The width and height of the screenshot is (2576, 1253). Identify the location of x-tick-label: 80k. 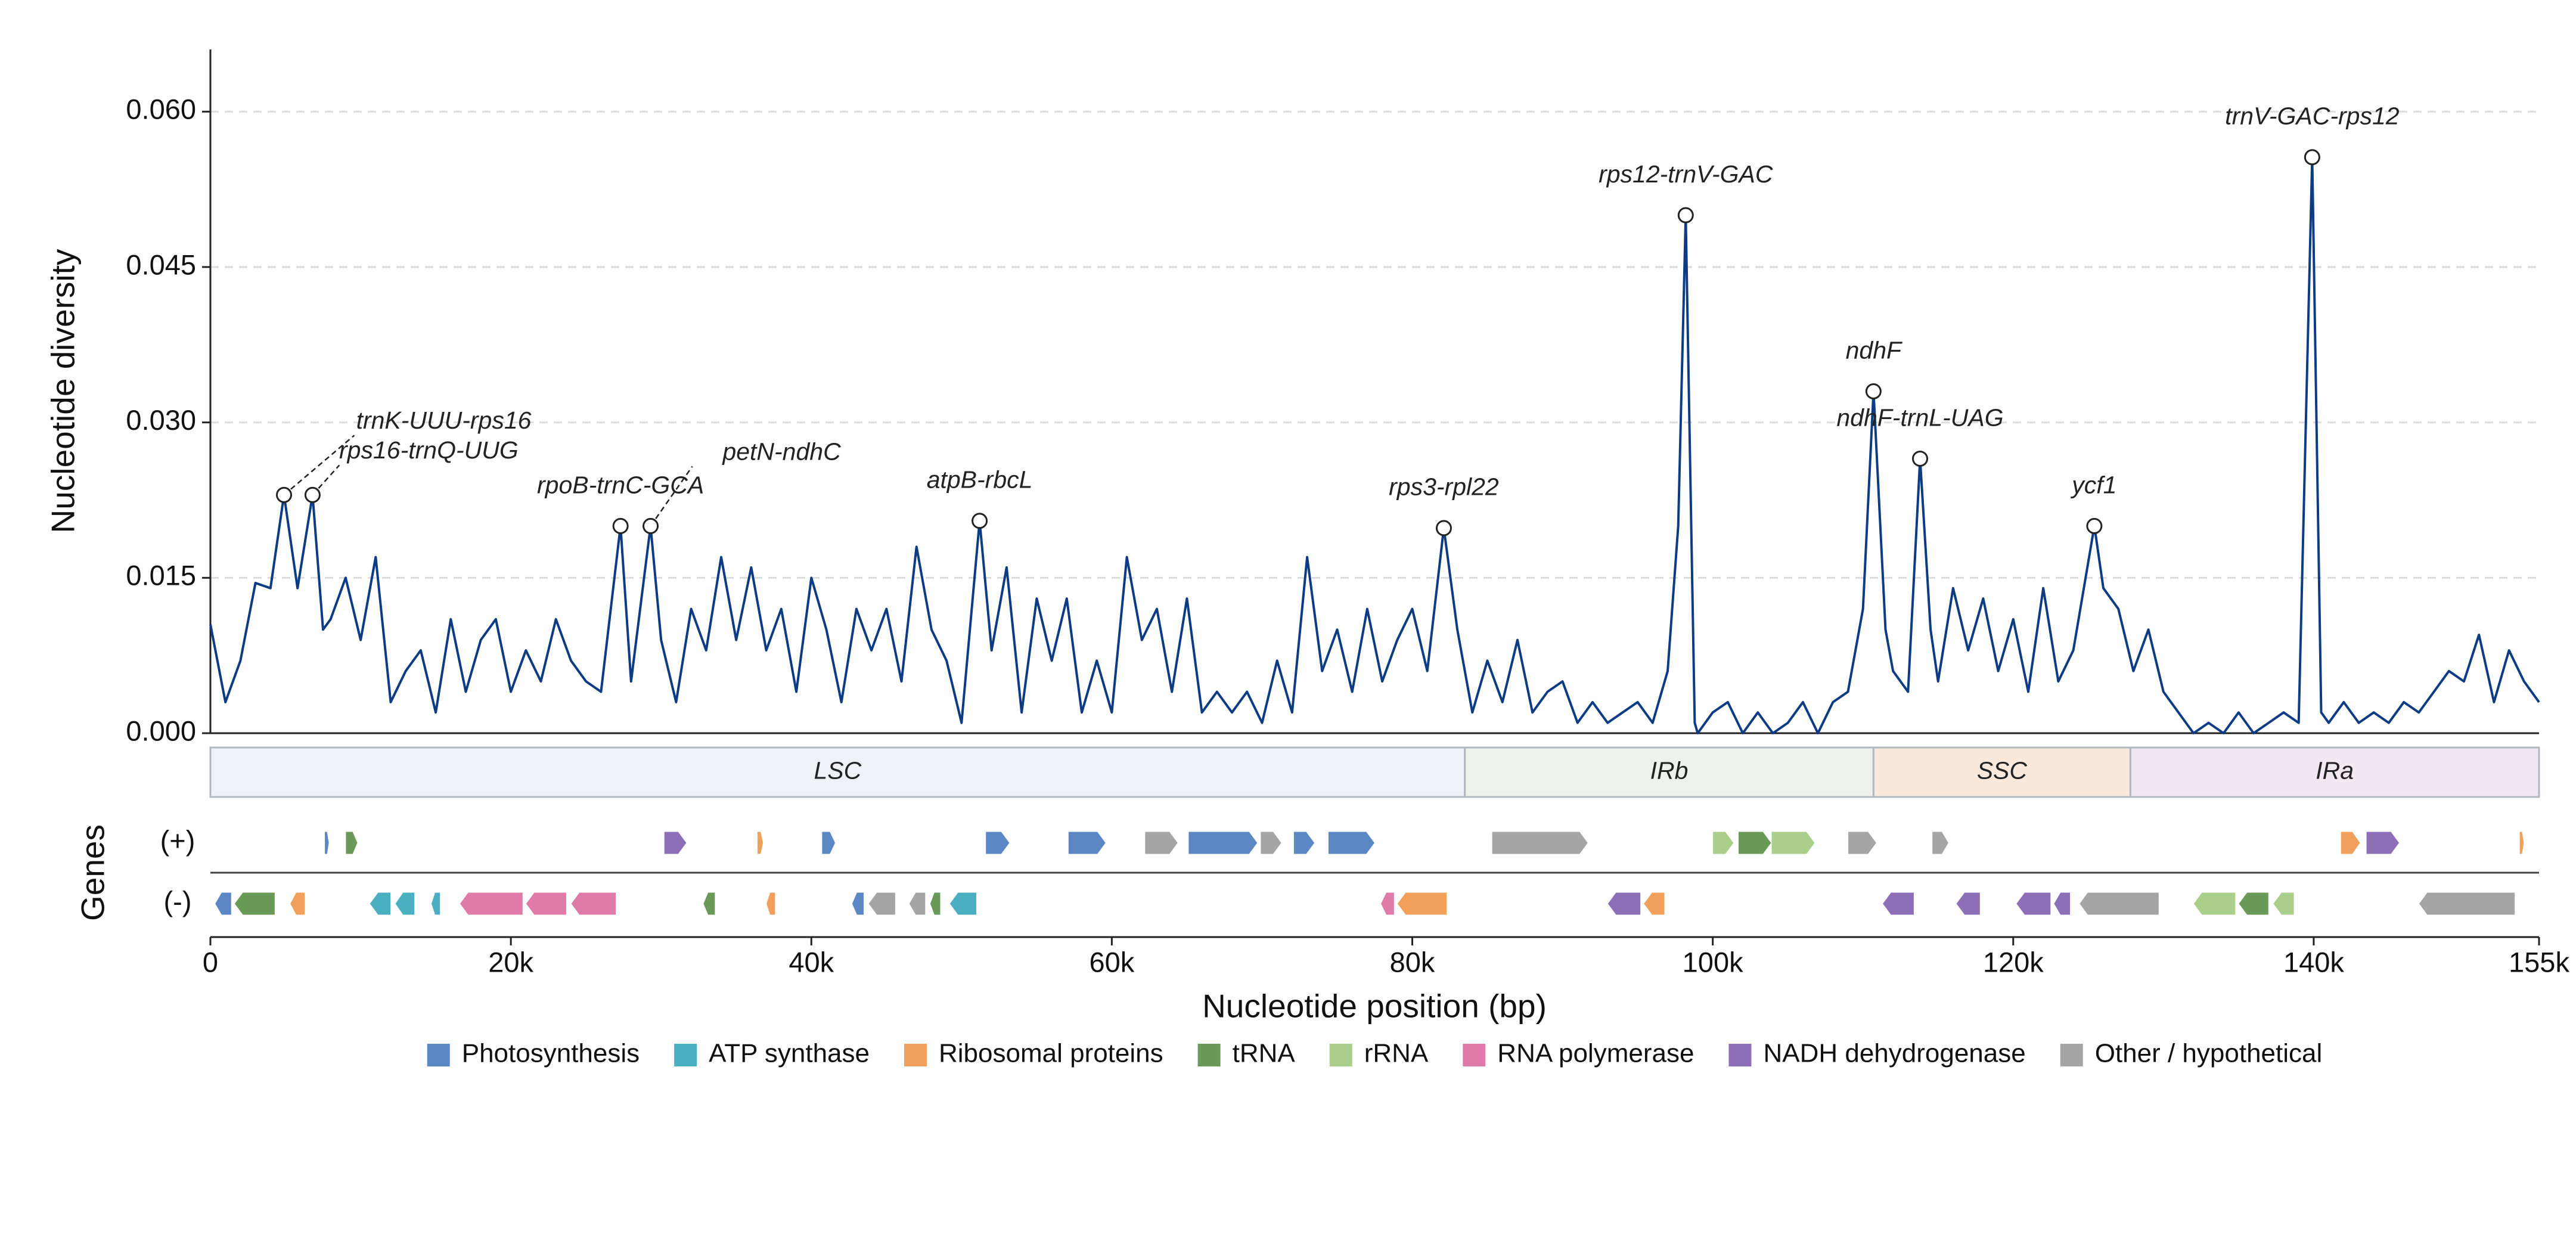
(1413, 962).